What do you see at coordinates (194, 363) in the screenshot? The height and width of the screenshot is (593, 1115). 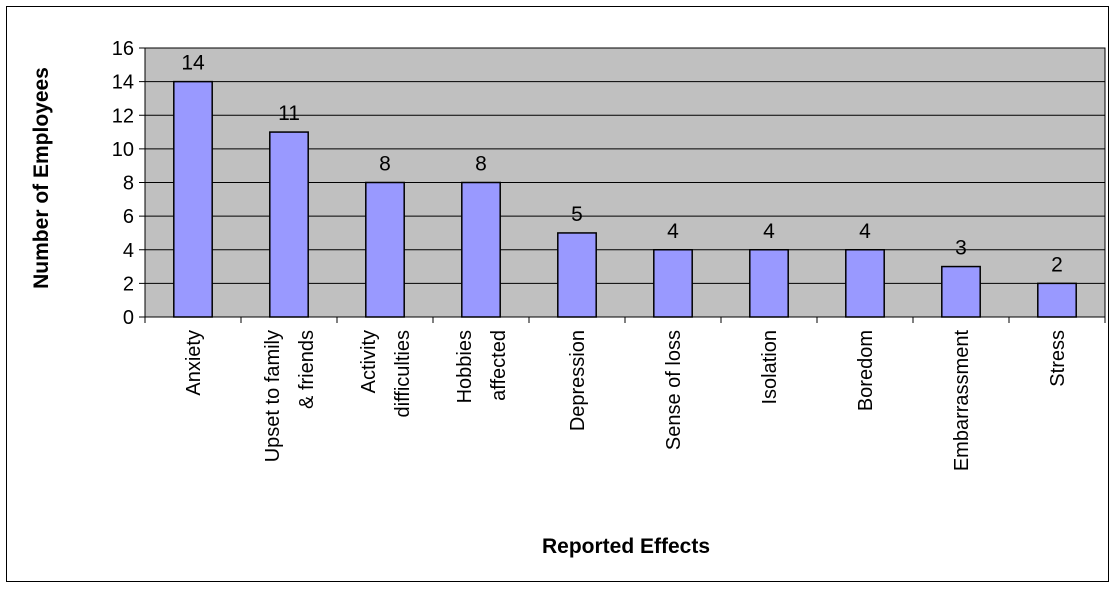 I see `x-tick-label: Anxiety` at bounding box center [194, 363].